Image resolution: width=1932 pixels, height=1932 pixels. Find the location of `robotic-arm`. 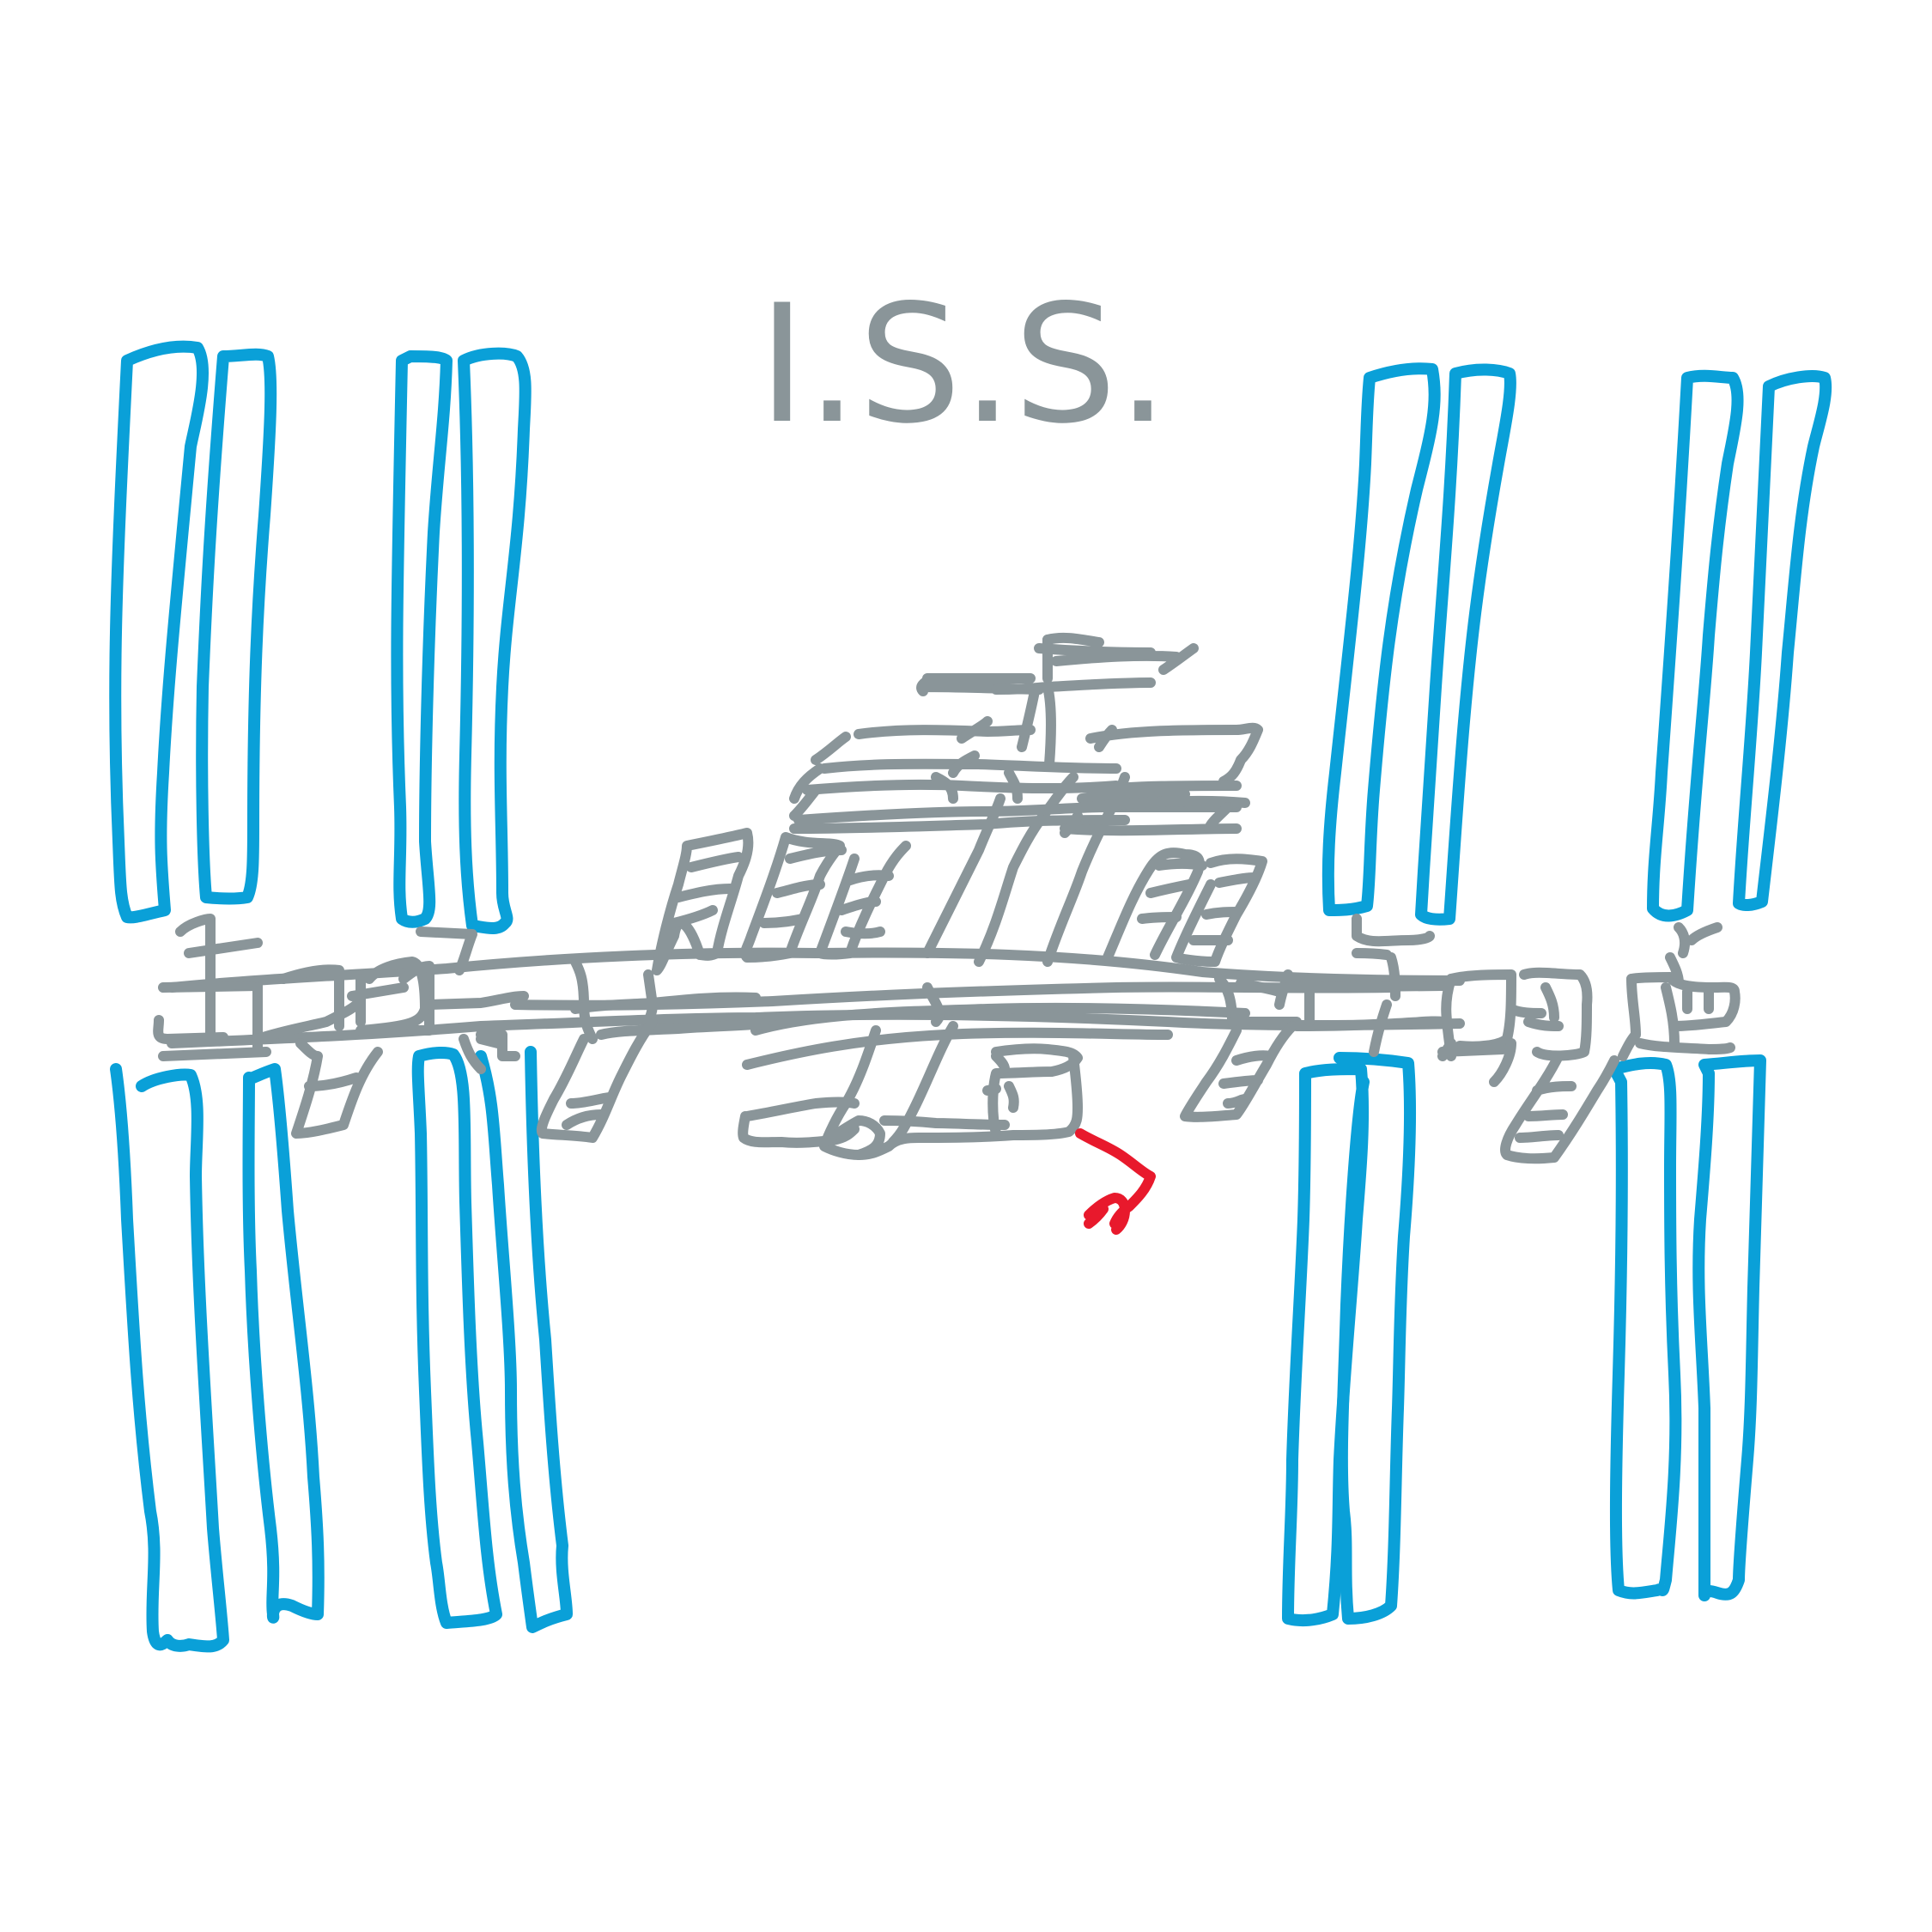

robotic-arm is located at coordinates (1115, 1181).